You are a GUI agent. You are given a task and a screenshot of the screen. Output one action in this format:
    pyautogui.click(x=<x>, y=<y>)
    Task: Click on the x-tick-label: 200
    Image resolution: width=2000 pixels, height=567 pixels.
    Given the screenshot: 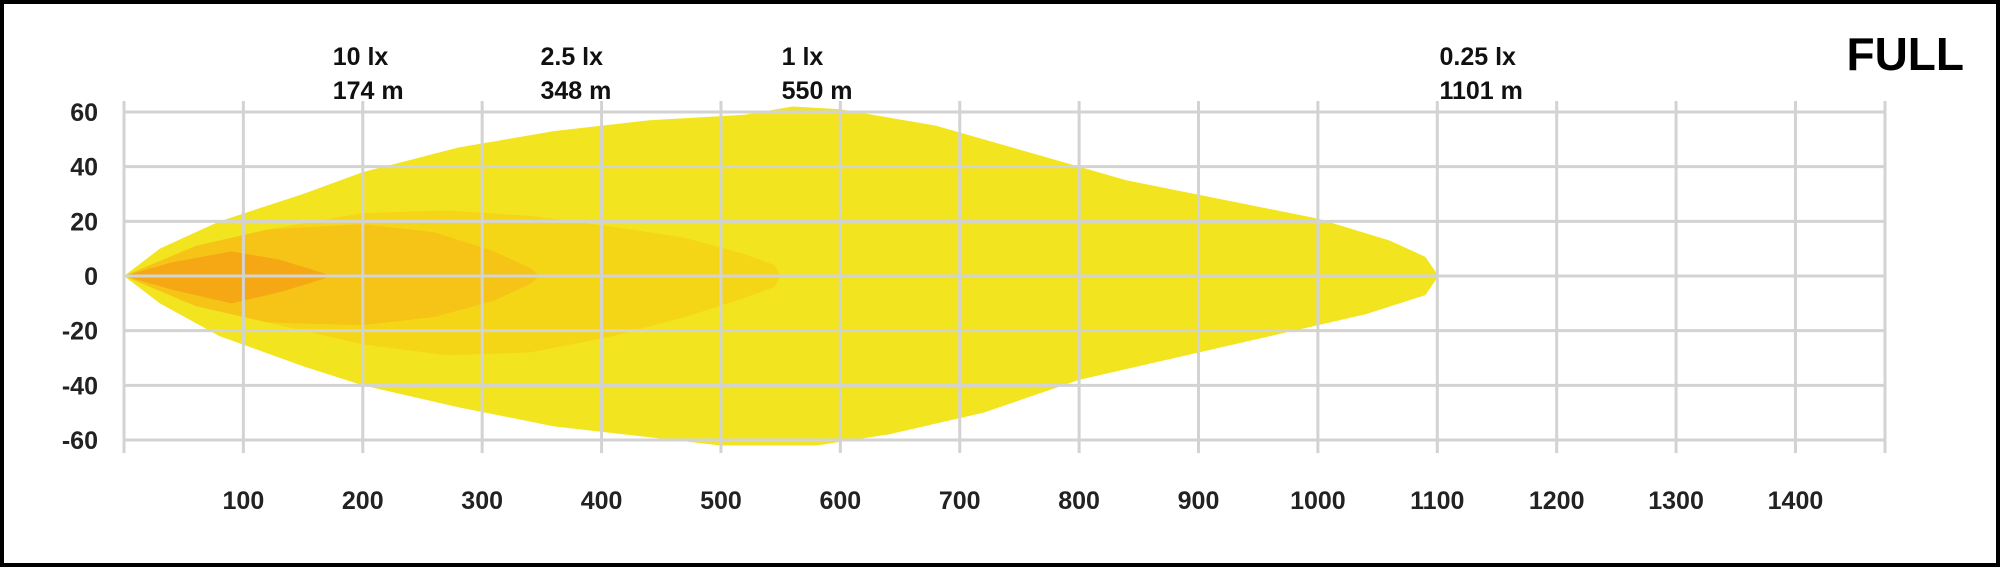 What is the action you would take?
    pyautogui.click(x=363, y=501)
    